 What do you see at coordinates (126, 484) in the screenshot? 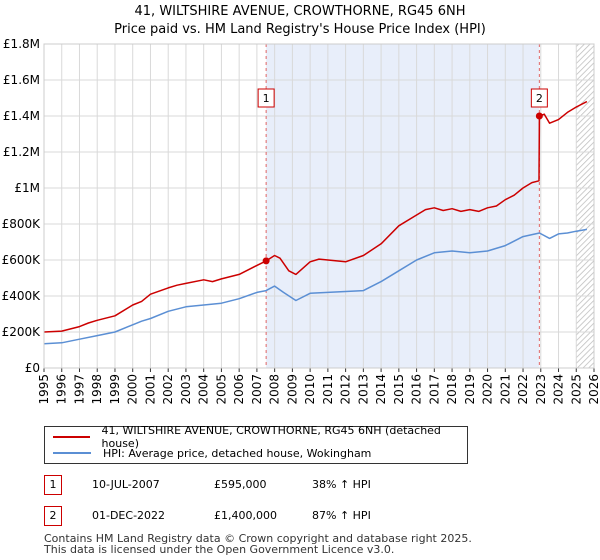
I see `transaction-date: 10-JUL-2007` at bounding box center [126, 484].